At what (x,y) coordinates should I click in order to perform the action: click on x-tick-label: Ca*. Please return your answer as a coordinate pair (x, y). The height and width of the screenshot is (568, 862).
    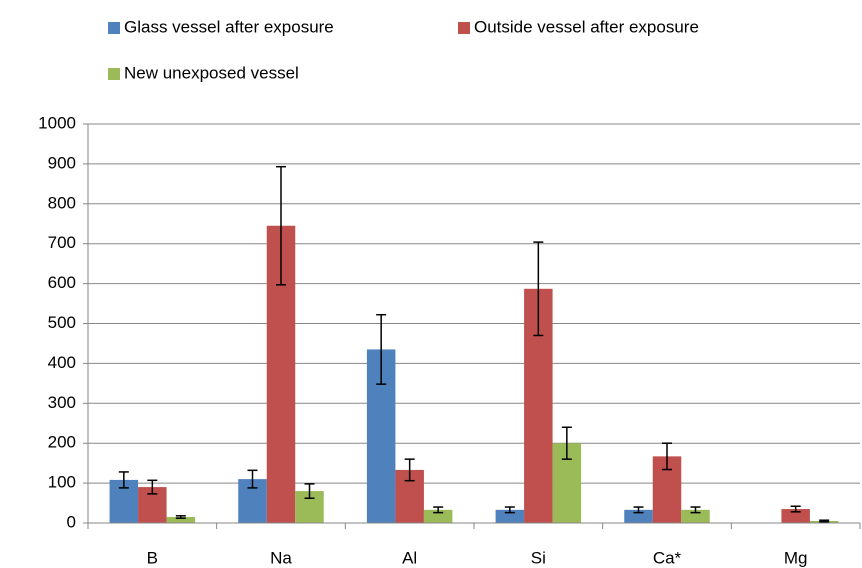
    Looking at the image, I should click on (667, 557).